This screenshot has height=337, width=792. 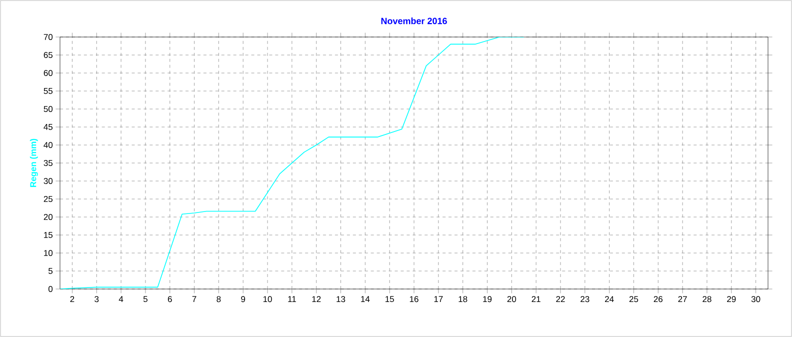 What do you see at coordinates (292, 299) in the screenshot?
I see `x-tick-label: 11` at bounding box center [292, 299].